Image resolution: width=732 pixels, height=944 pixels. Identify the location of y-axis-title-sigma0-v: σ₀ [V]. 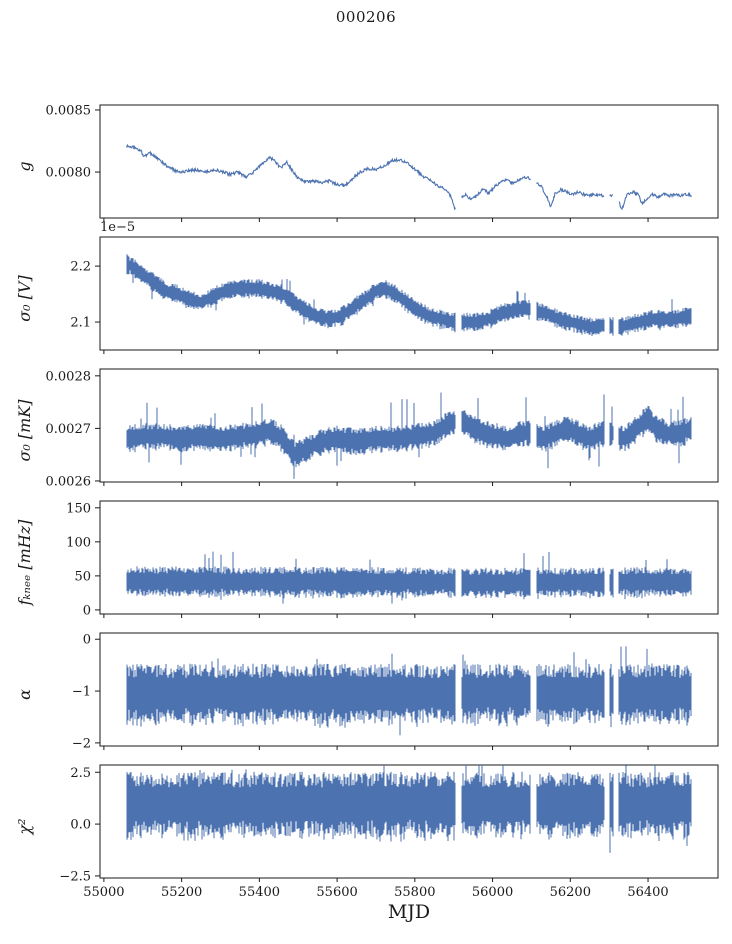
(24, 298).